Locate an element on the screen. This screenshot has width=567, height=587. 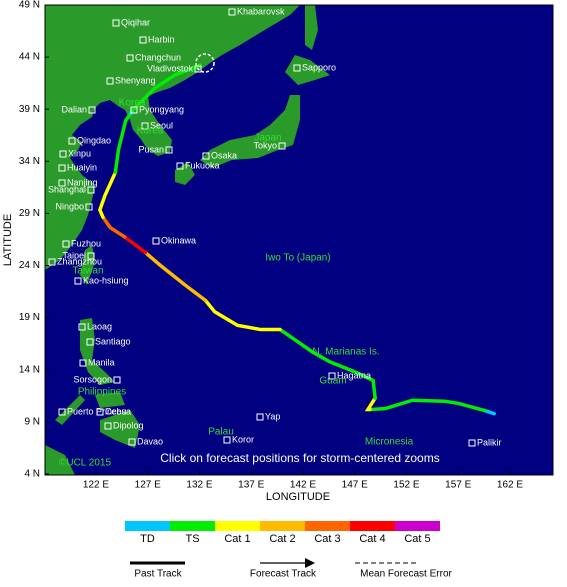
city-label: Seoul is located at coordinates (161, 125).